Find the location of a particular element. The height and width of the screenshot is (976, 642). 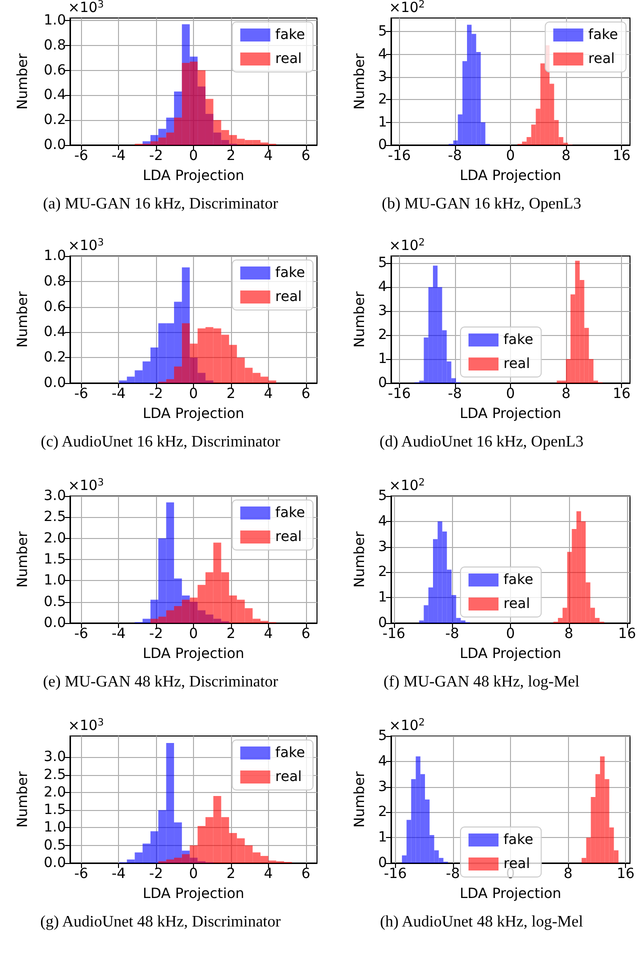

y-tick-label: 0 is located at coordinates (382, 145).